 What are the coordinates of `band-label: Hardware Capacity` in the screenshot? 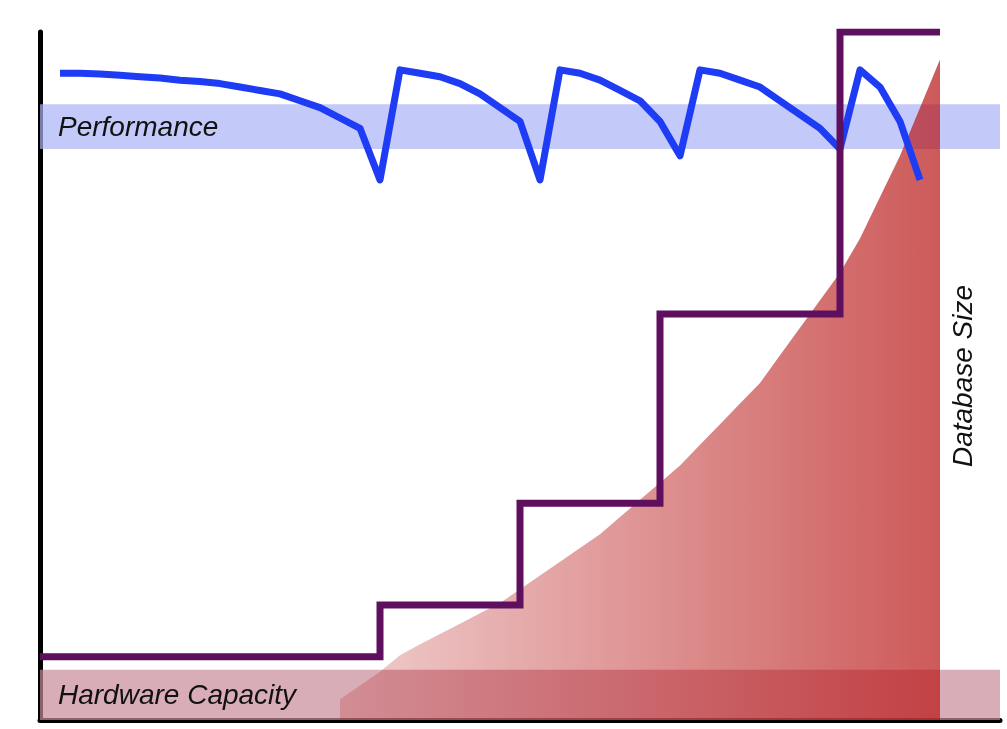 It's located at (178, 695).